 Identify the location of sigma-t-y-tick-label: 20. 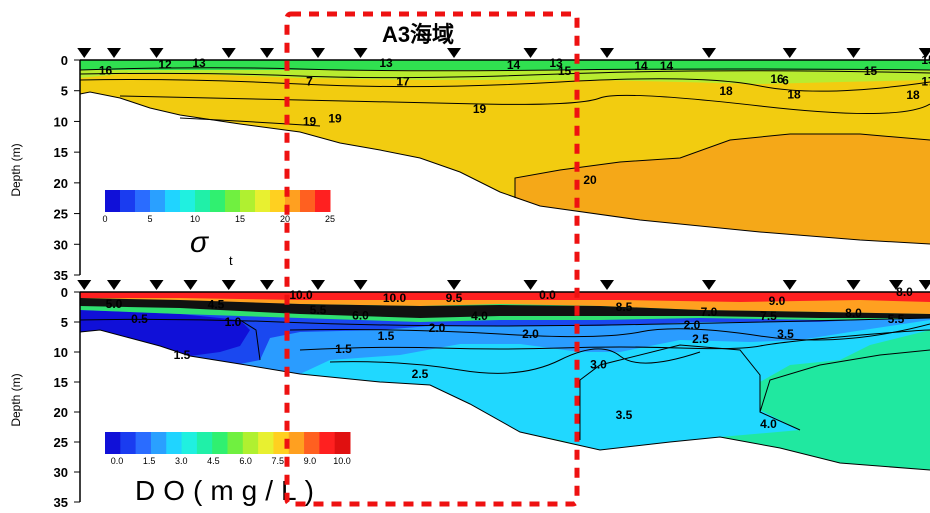
(61, 183).